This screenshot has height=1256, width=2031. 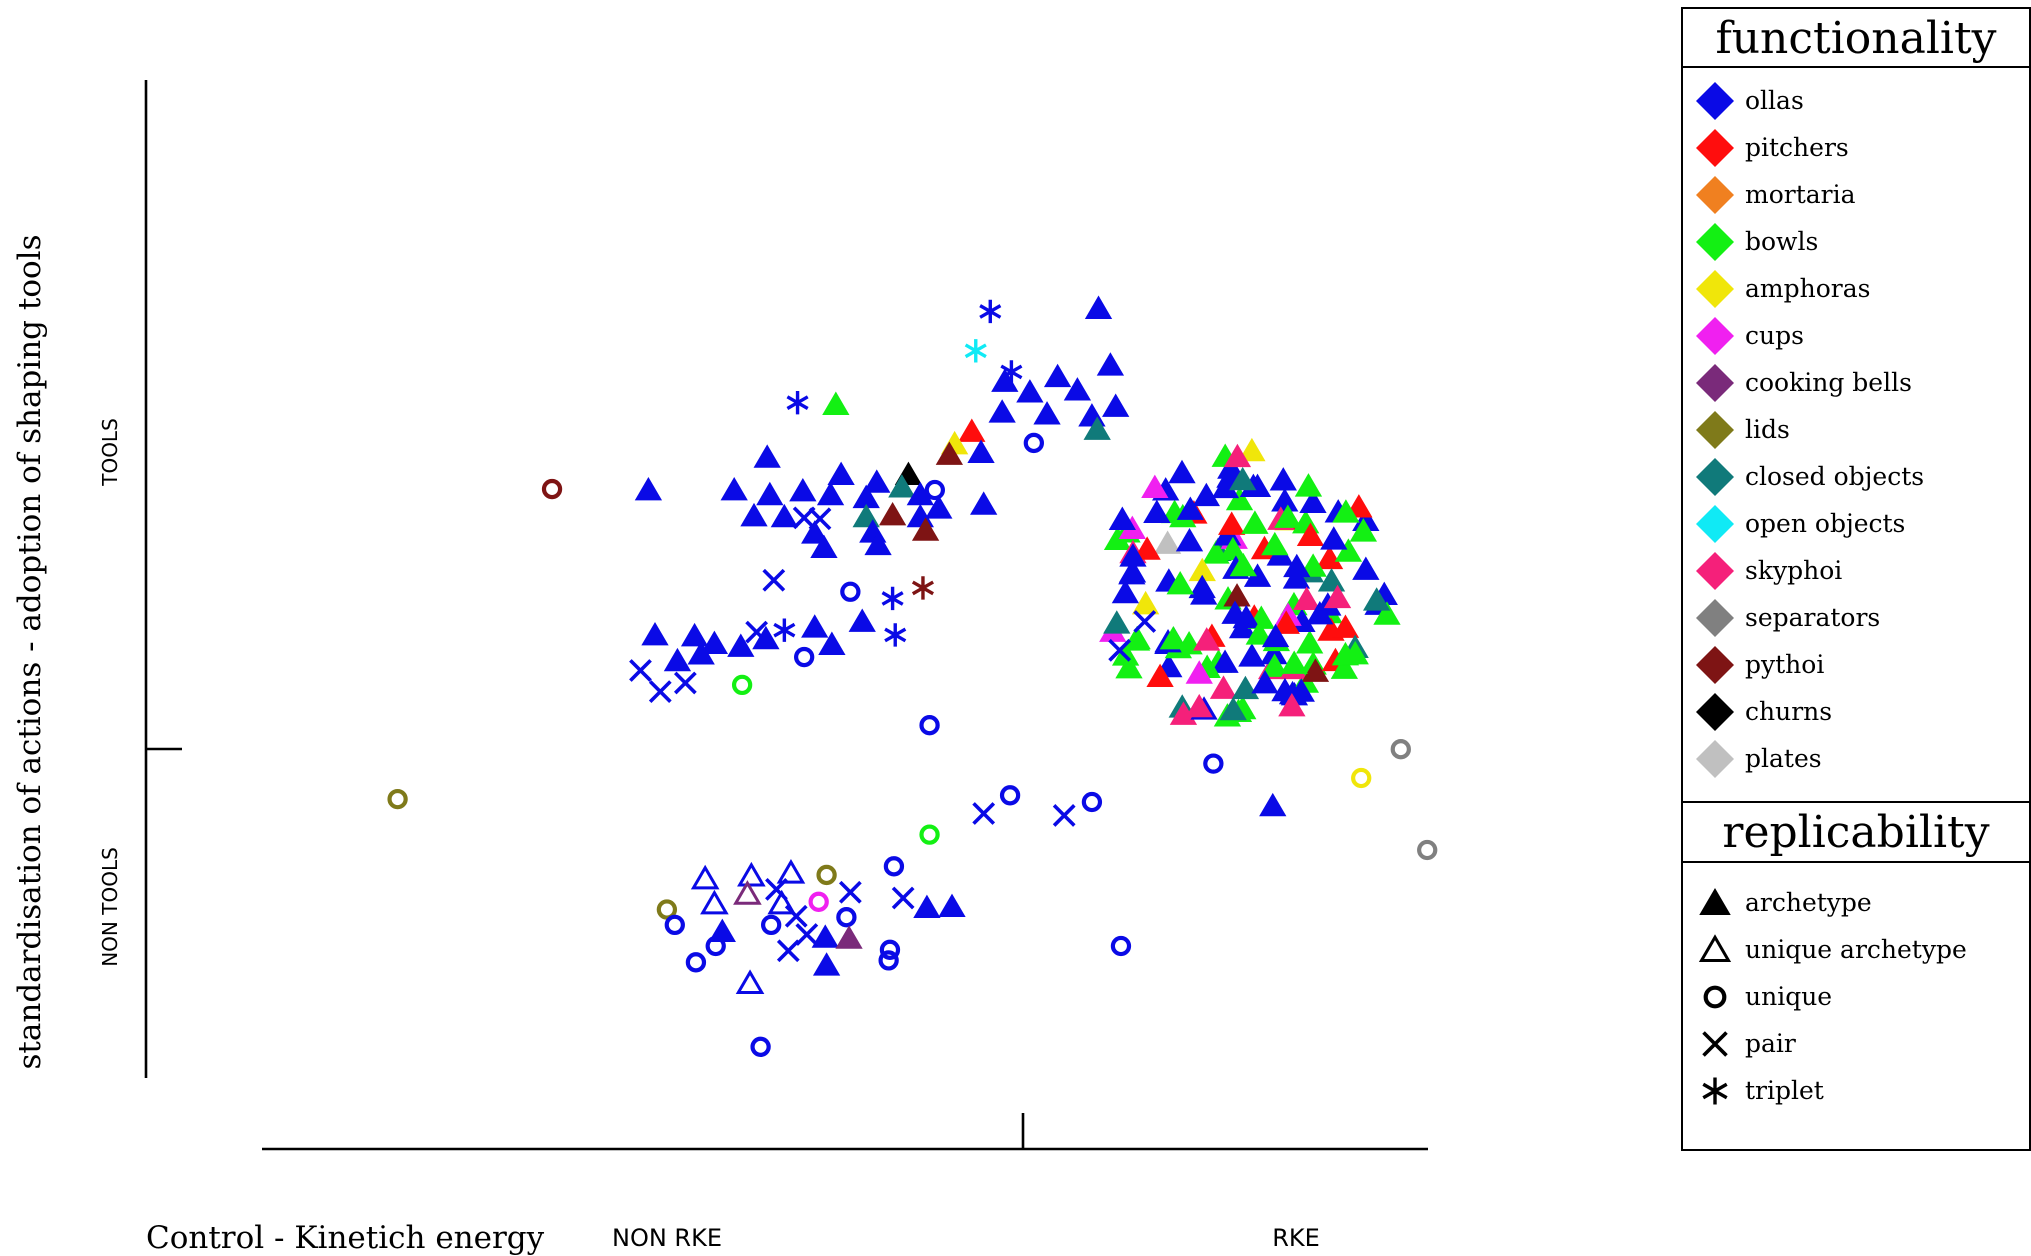 What do you see at coordinates (1743, 430) in the screenshot?
I see `legend-item-lids: lids` at bounding box center [1743, 430].